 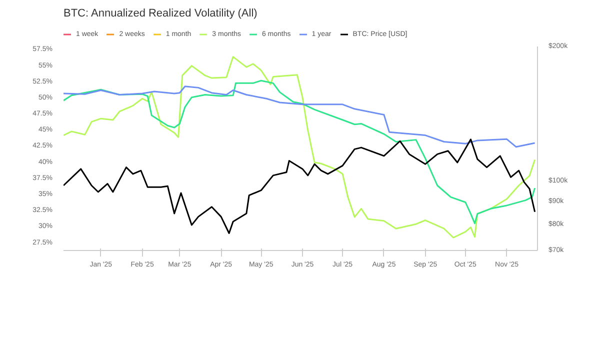 I want to click on line-series, so click(x=300, y=117).